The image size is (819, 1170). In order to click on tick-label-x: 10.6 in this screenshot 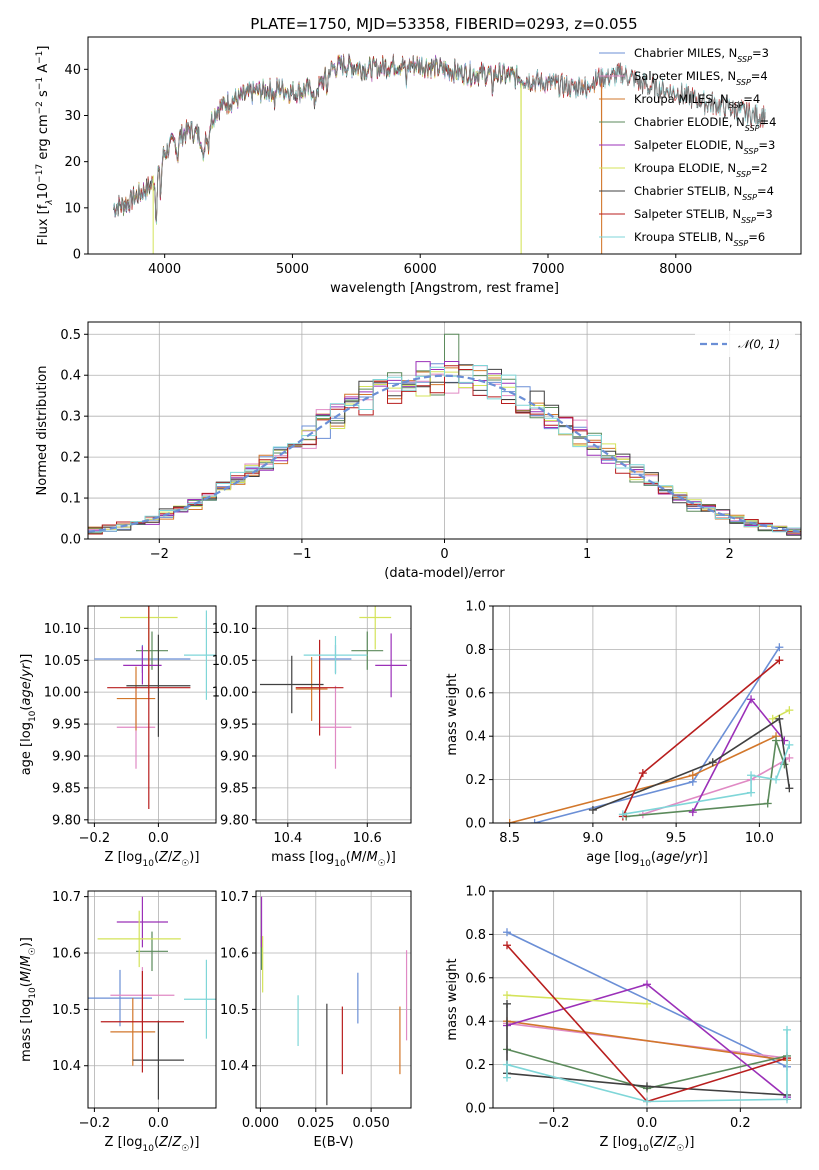, I will do `click(367, 838)`.